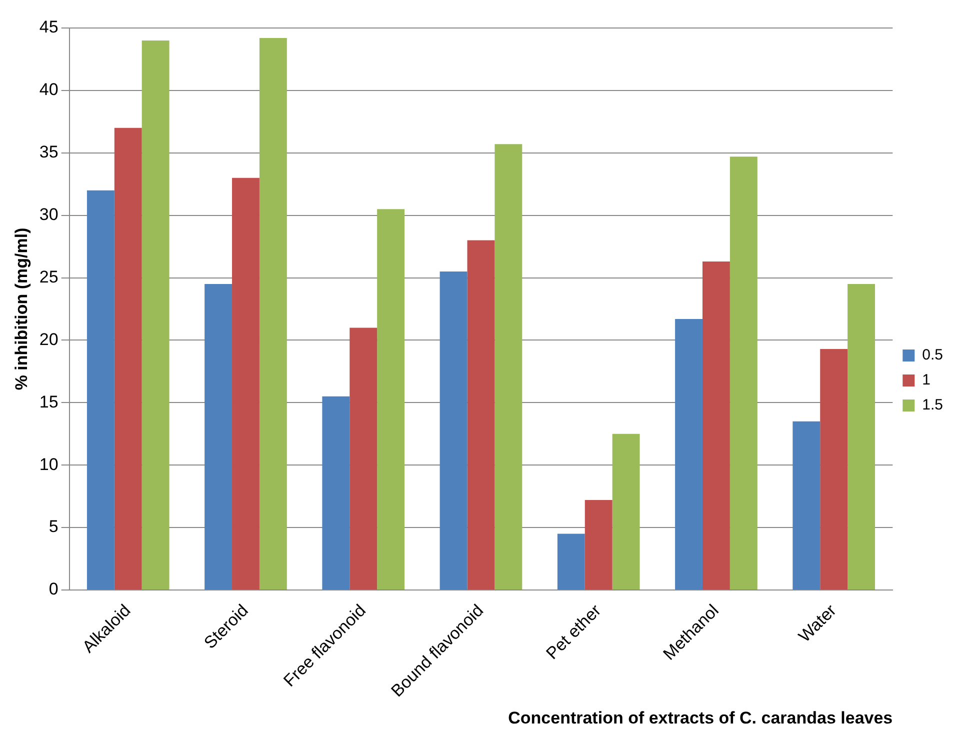  I want to click on x-axis-title: Concentration of extracts of C. carandas leaves, so click(700, 718).